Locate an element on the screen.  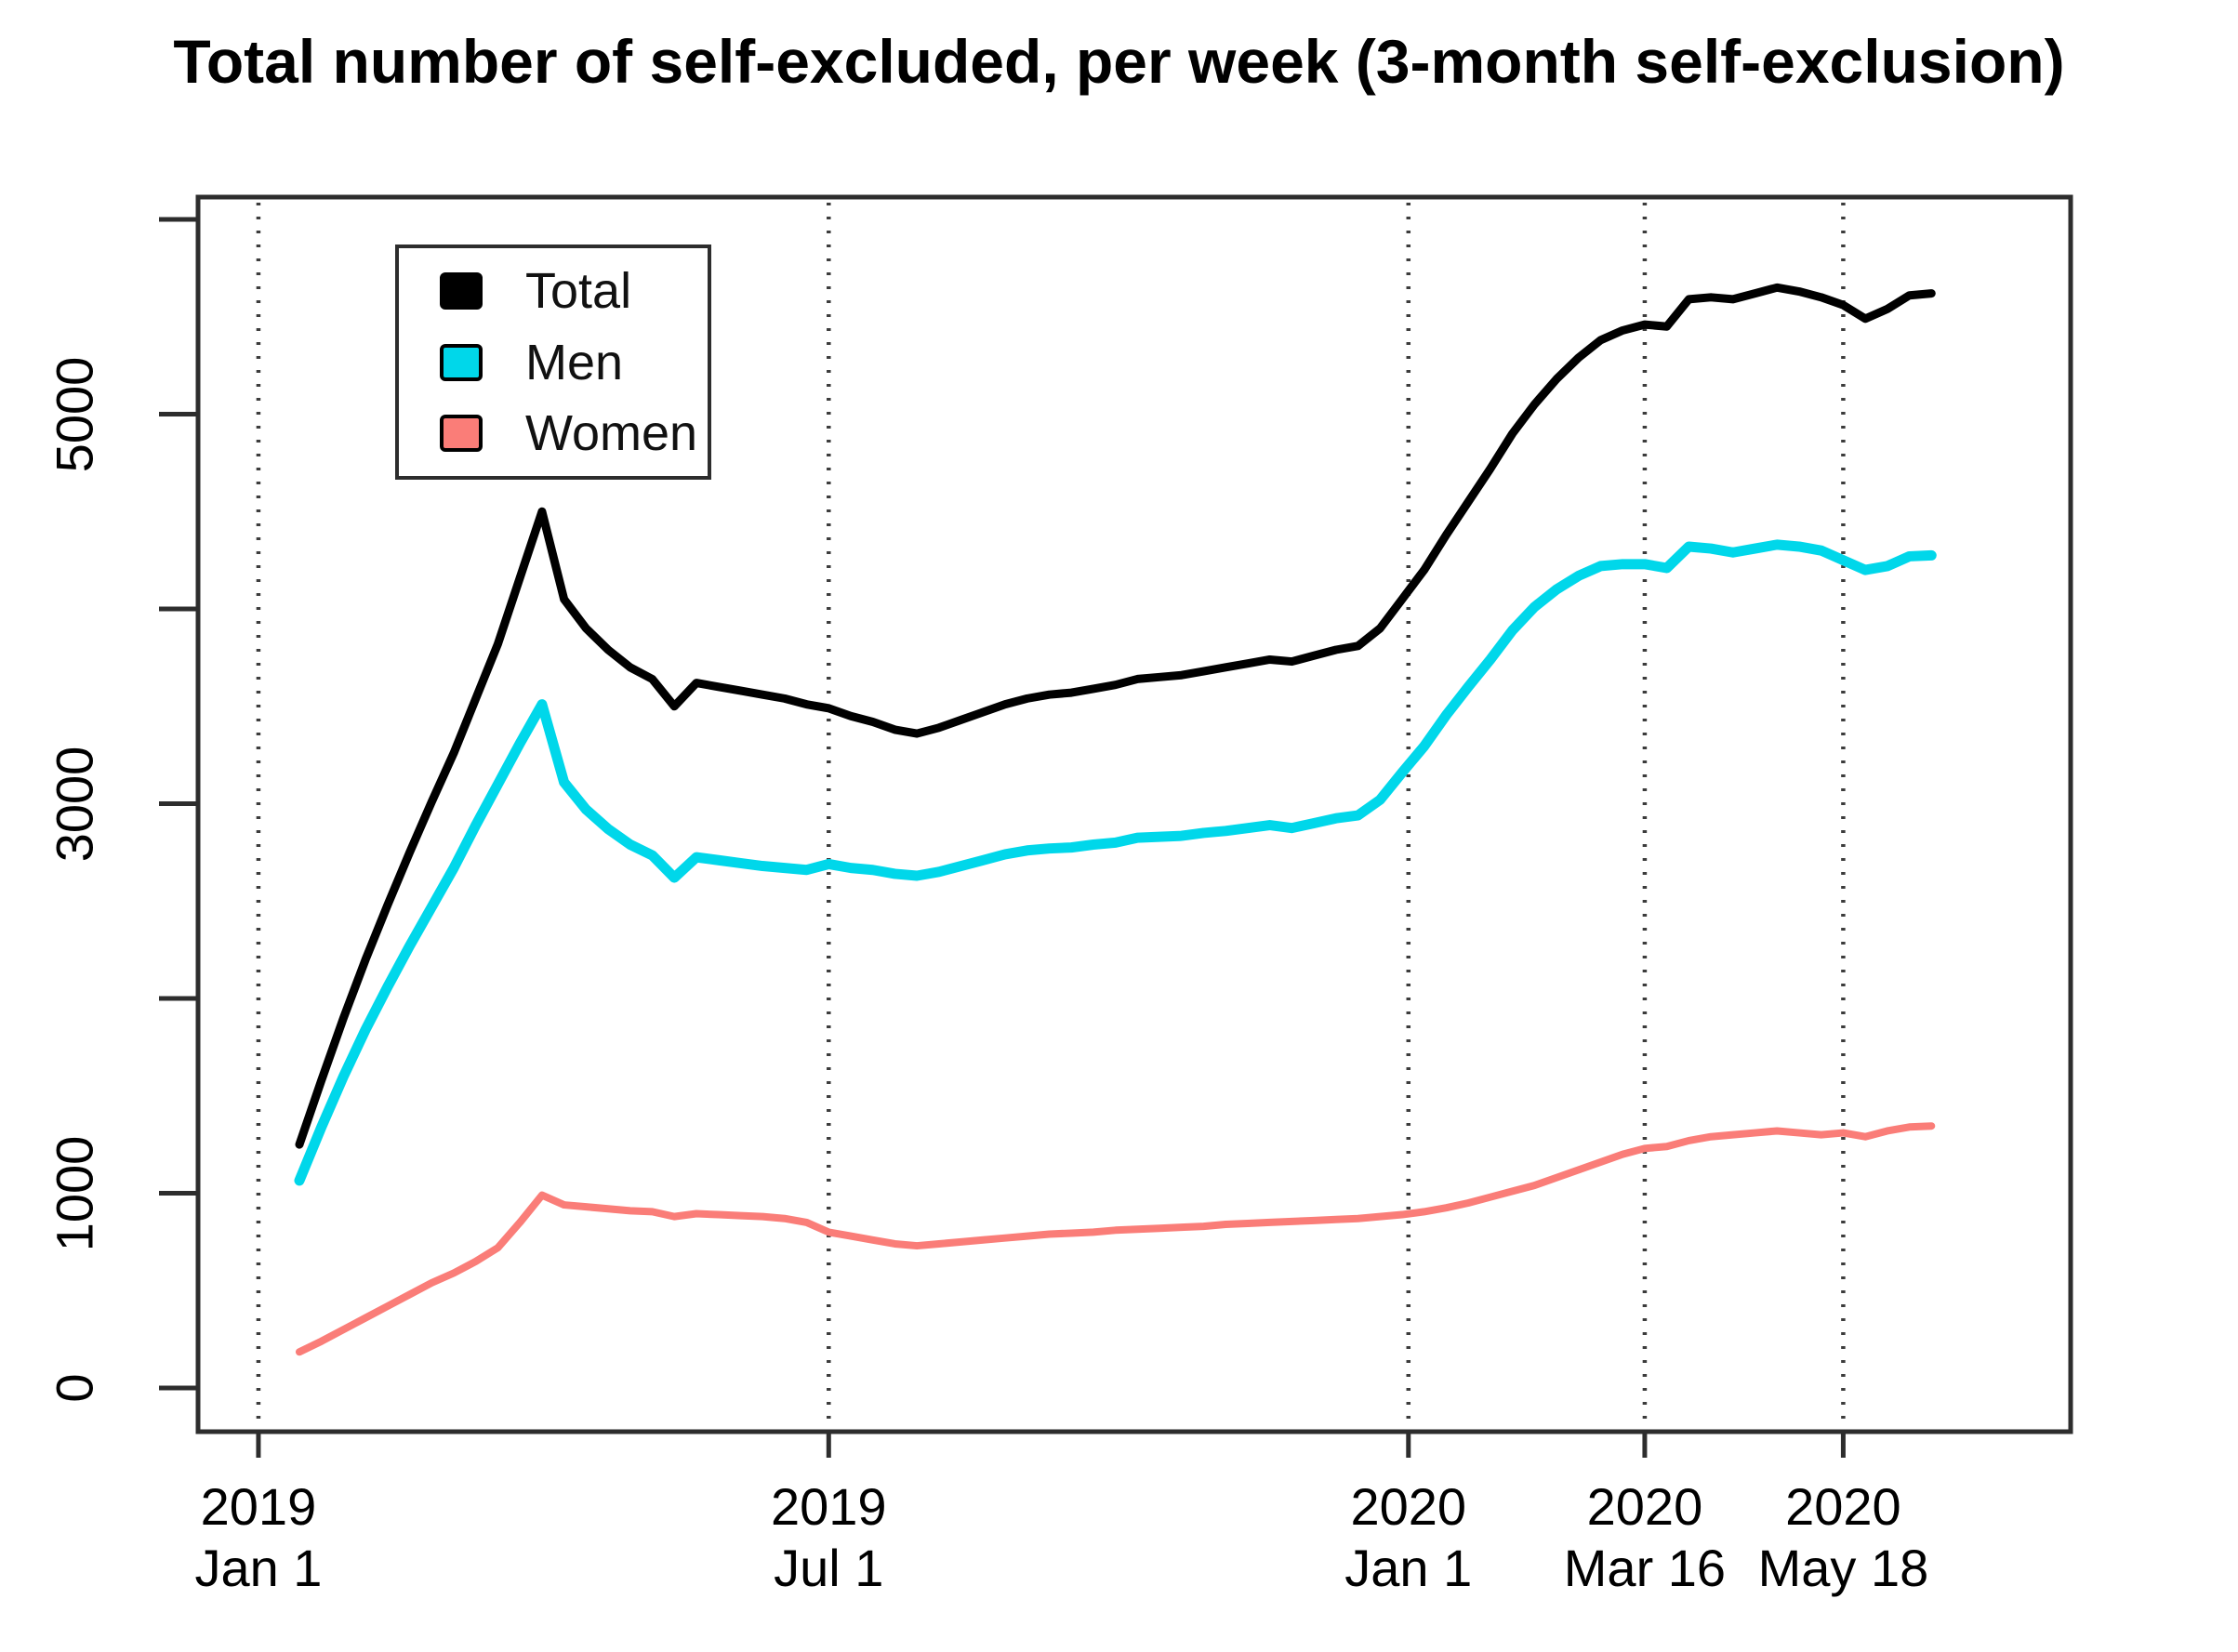
legend-item-women: Women is located at coordinates (574, 433).